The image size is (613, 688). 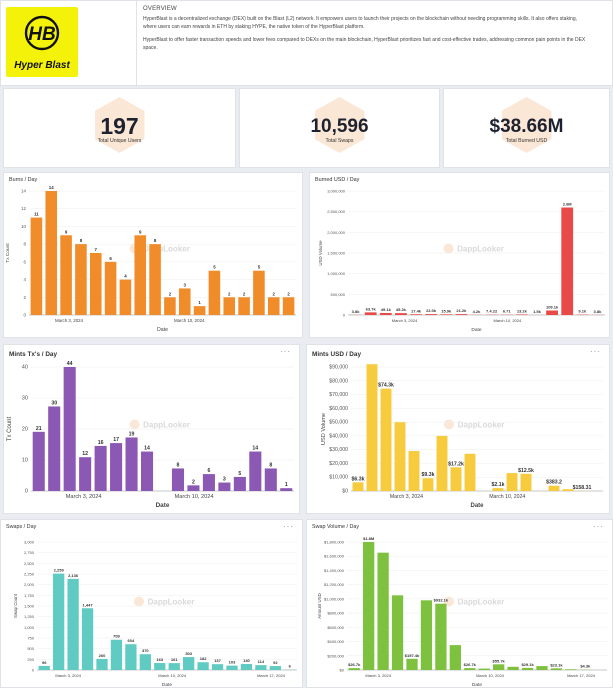 I want to click on data-label: 13.2k, so click(x=522, y=310).